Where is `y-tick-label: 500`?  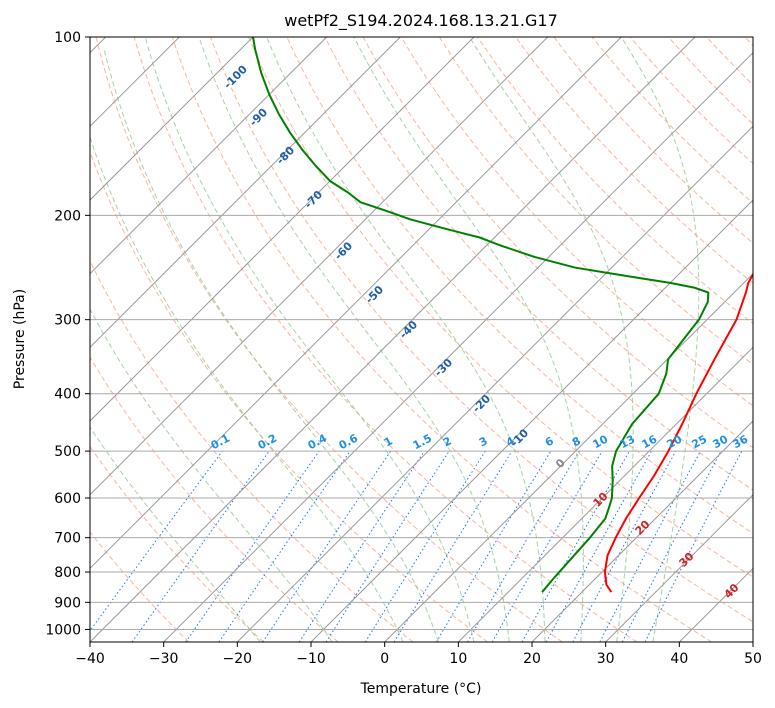
y-tick-label: 500 is located at coordinates (67, 452).